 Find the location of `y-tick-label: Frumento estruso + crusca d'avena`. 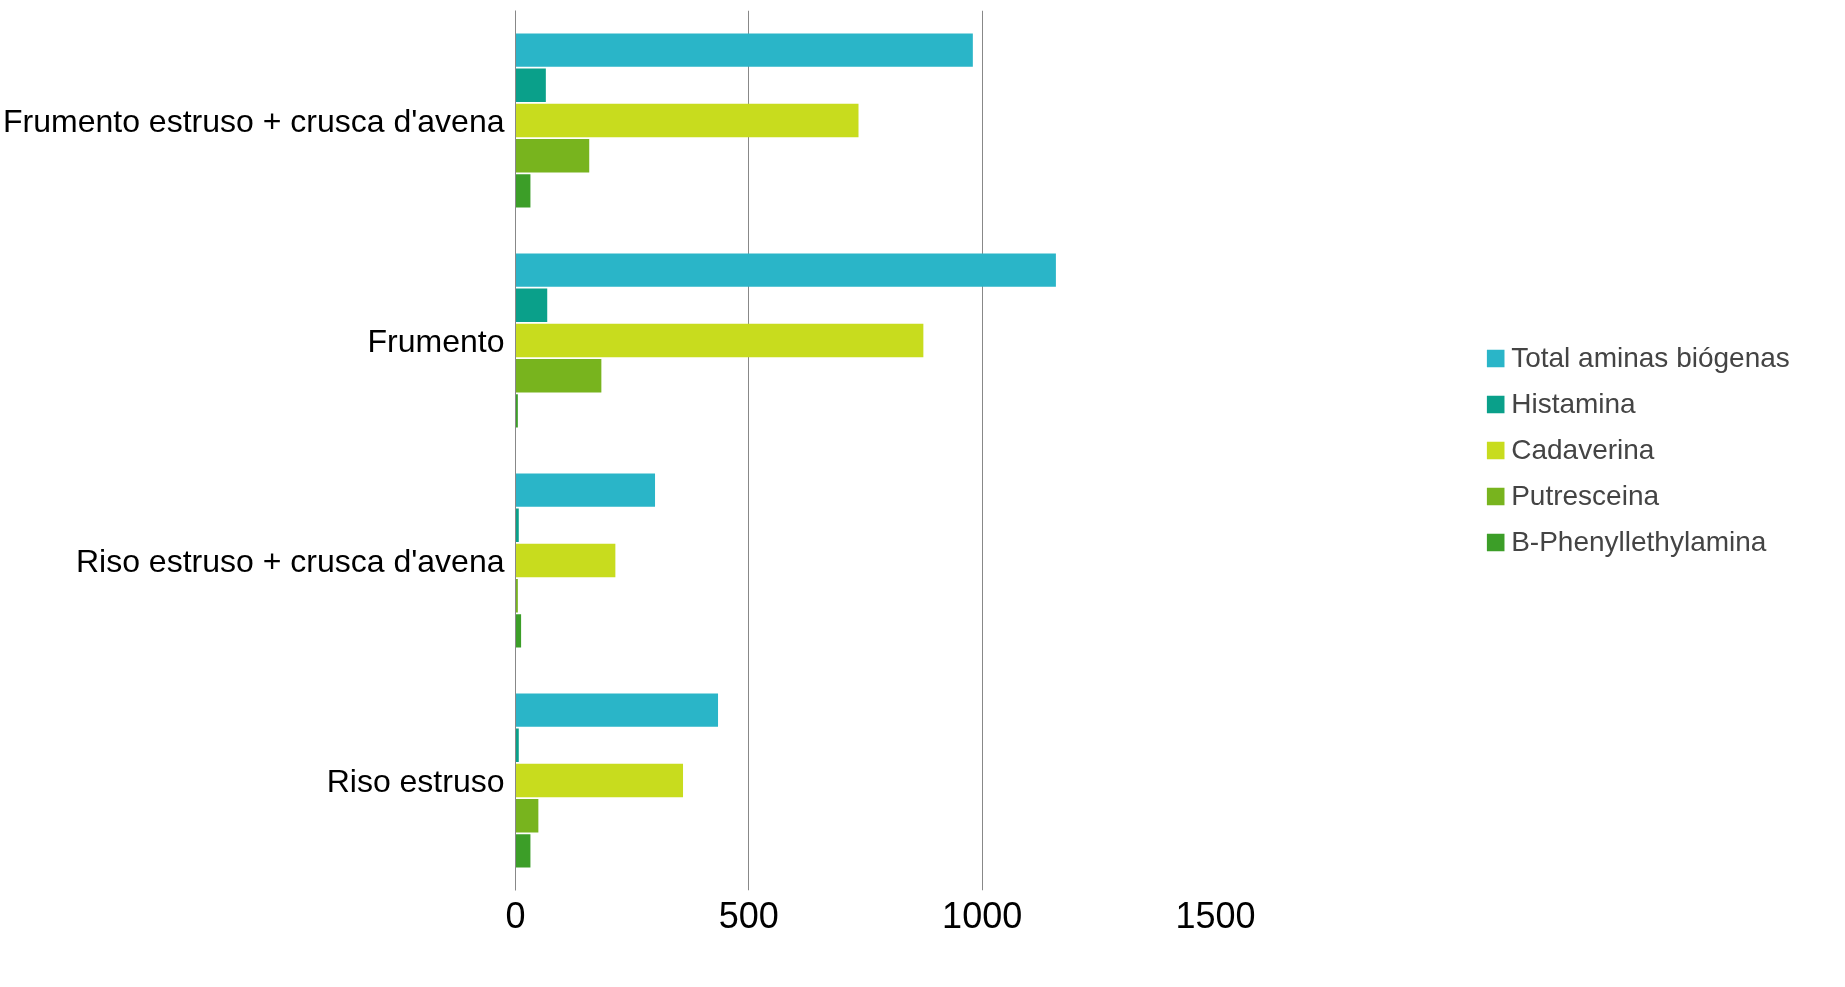

y-tick-label: Frumento estruso + crusca d'avena is located at coordinates (254, 120).